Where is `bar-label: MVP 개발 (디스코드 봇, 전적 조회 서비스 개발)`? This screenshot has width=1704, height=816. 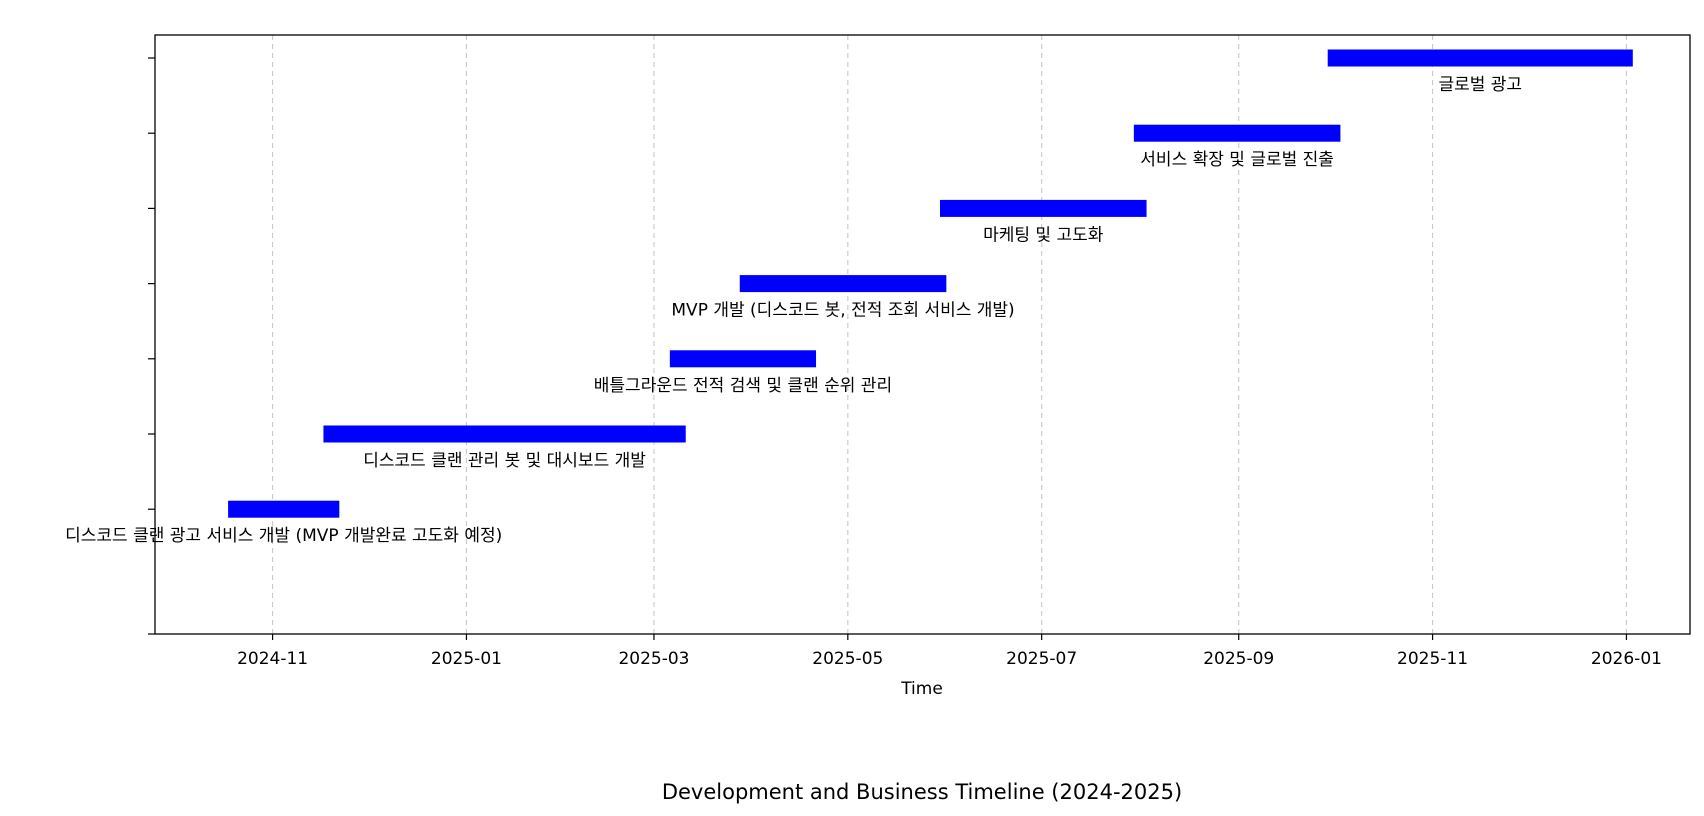
bar-label: MVP 개발 (디스코드 봇, 전적 조회 서비스 개발) is located at coordinates (842, 311).